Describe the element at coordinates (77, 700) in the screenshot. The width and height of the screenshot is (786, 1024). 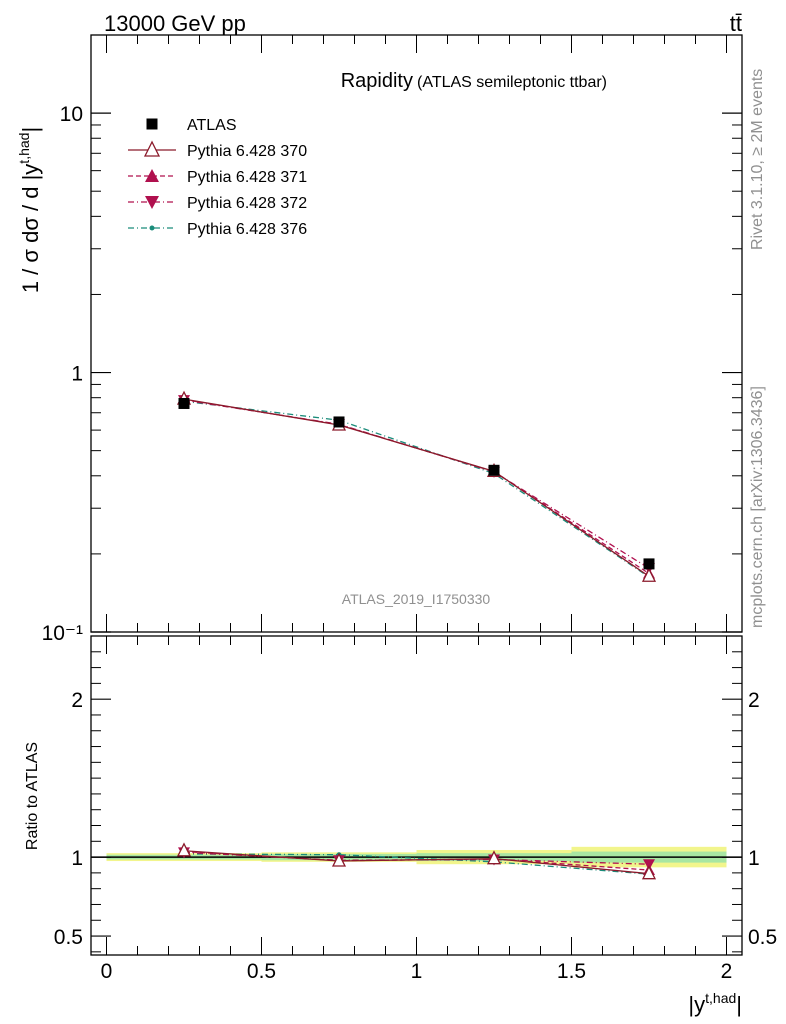
I see `ratio-y-tick-label: 2` at that location.